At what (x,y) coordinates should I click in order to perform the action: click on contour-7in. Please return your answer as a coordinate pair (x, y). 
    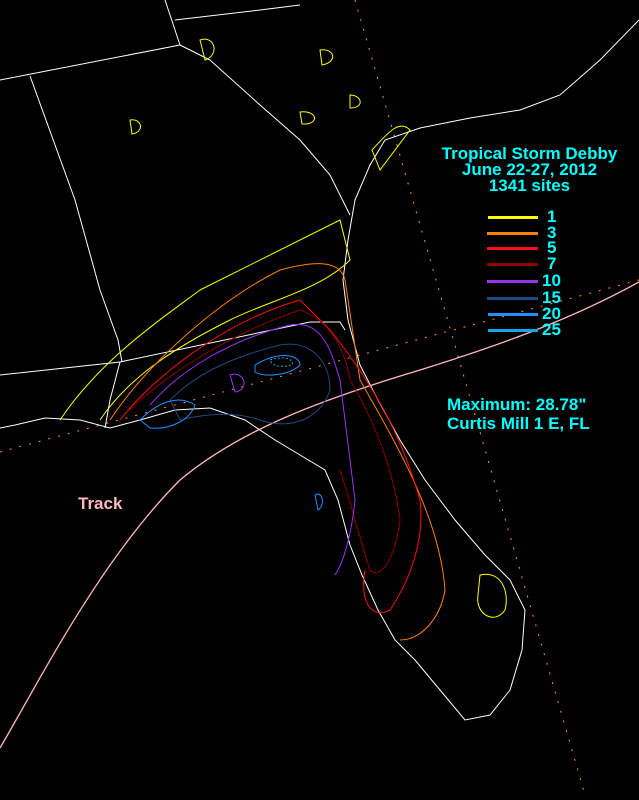
    Looking at the image, I should click on (265, 441).